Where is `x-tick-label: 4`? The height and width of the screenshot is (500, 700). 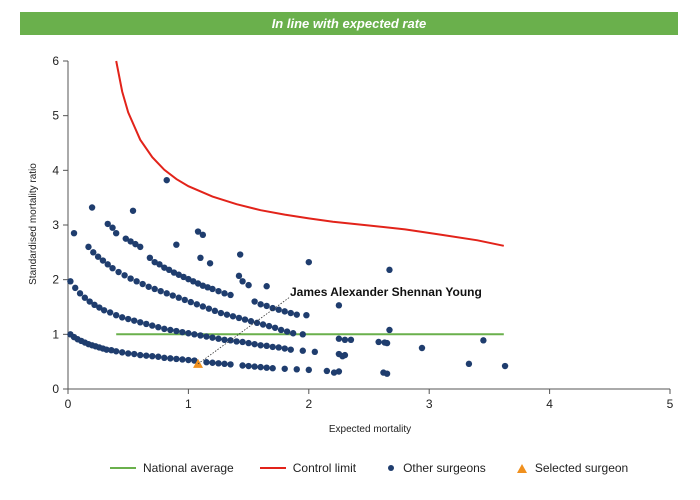 x-tick-label: 4 is located at coordinates (549, 404).